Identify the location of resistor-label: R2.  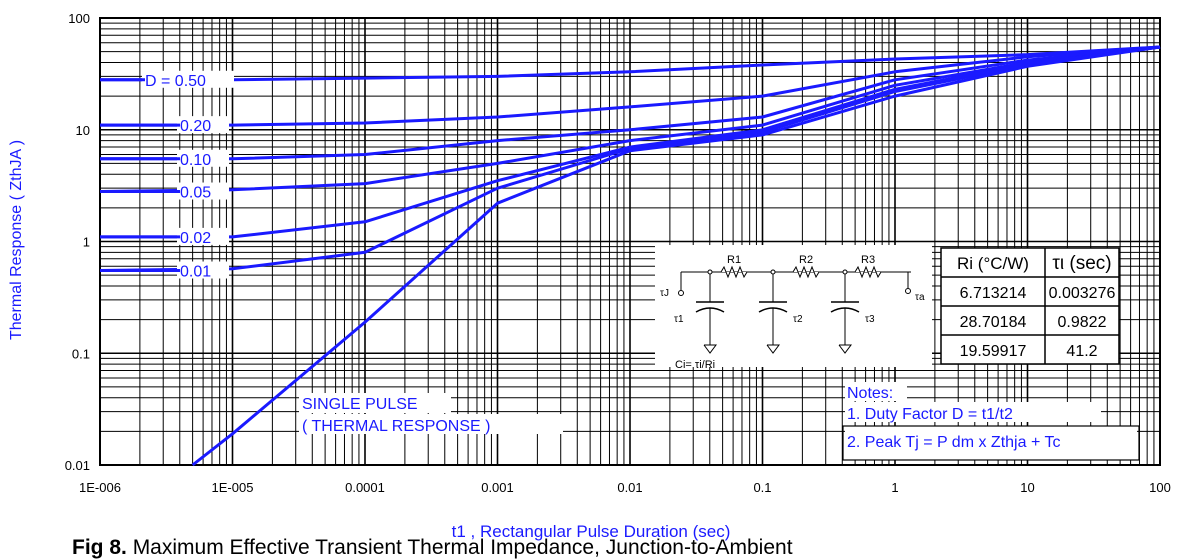
(806, 260).